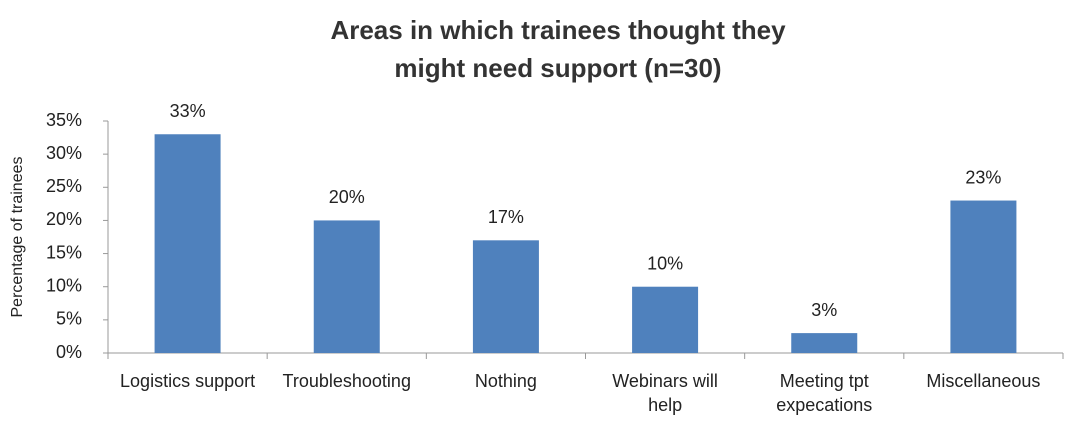 The height and width of the screenshot is (431, 1090). I want to click on x-tick-label-box: Webinars will help, so click(665, 393).